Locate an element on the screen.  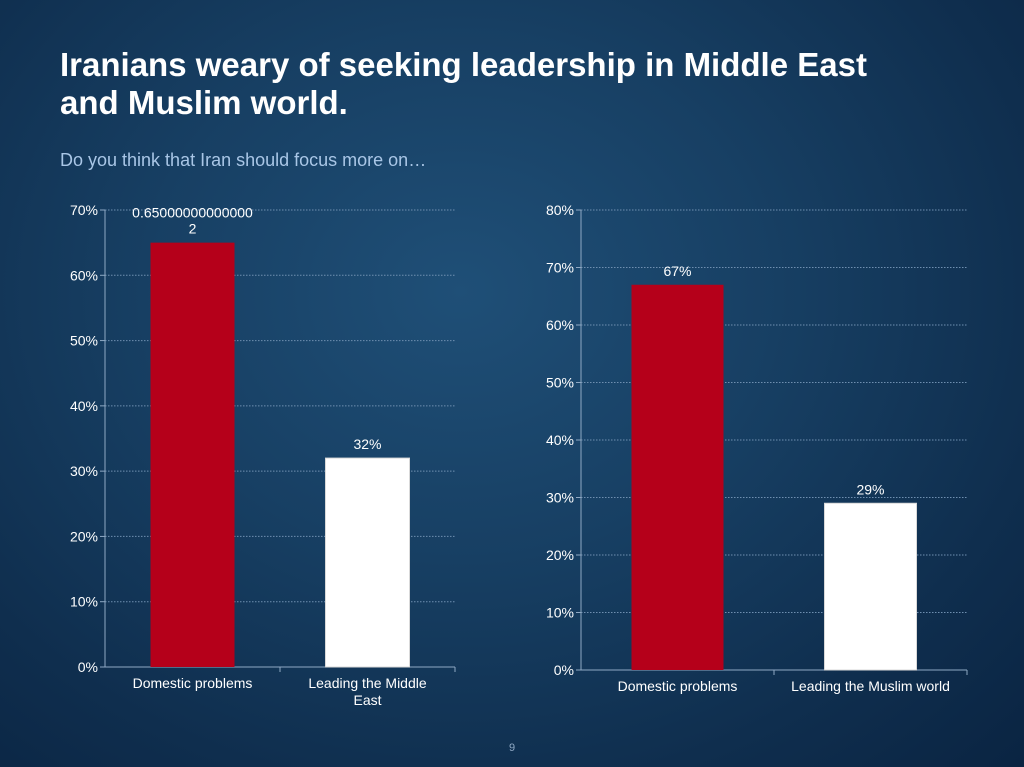
left-y-tick-label: 30% is located at coordinates (84, 471).